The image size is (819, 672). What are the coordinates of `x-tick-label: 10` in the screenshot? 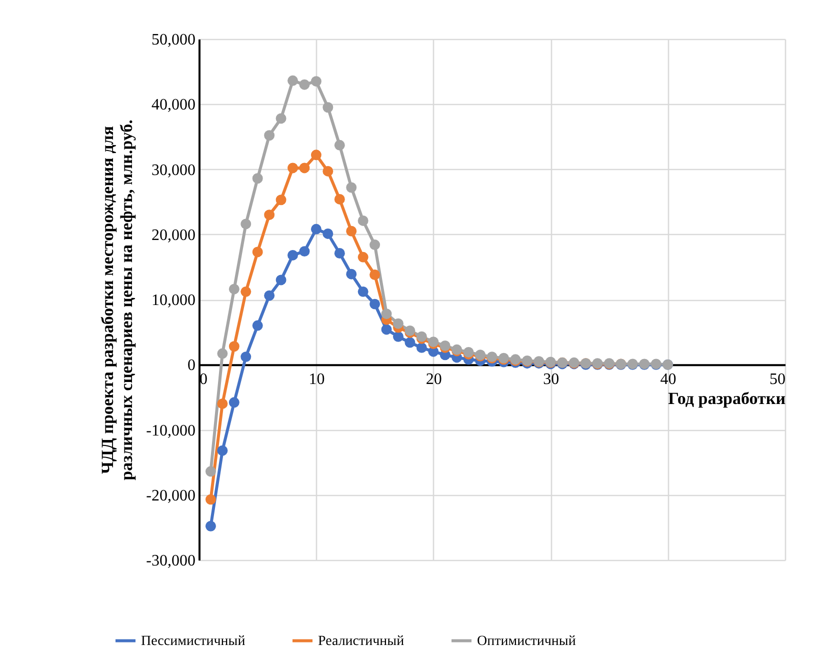 It's located at (316, 379).